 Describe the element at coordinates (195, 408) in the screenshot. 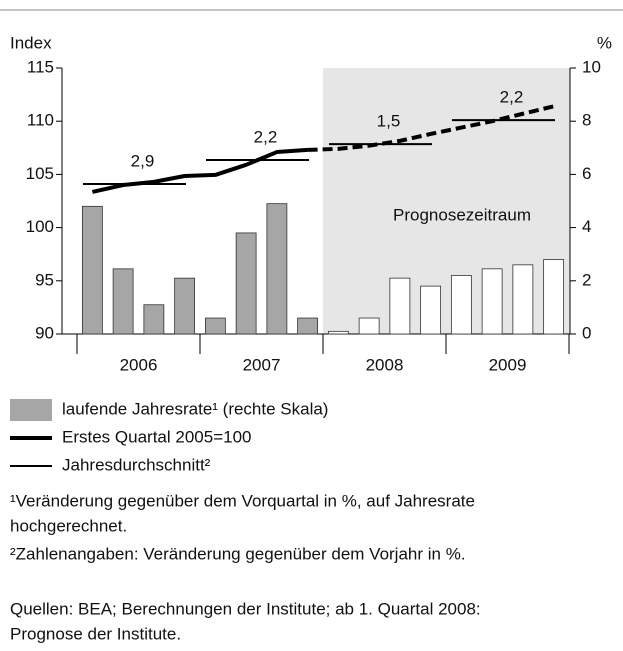

I see `legend-label: laufende Jahresrate¹ (rechte Skala)` at that location.